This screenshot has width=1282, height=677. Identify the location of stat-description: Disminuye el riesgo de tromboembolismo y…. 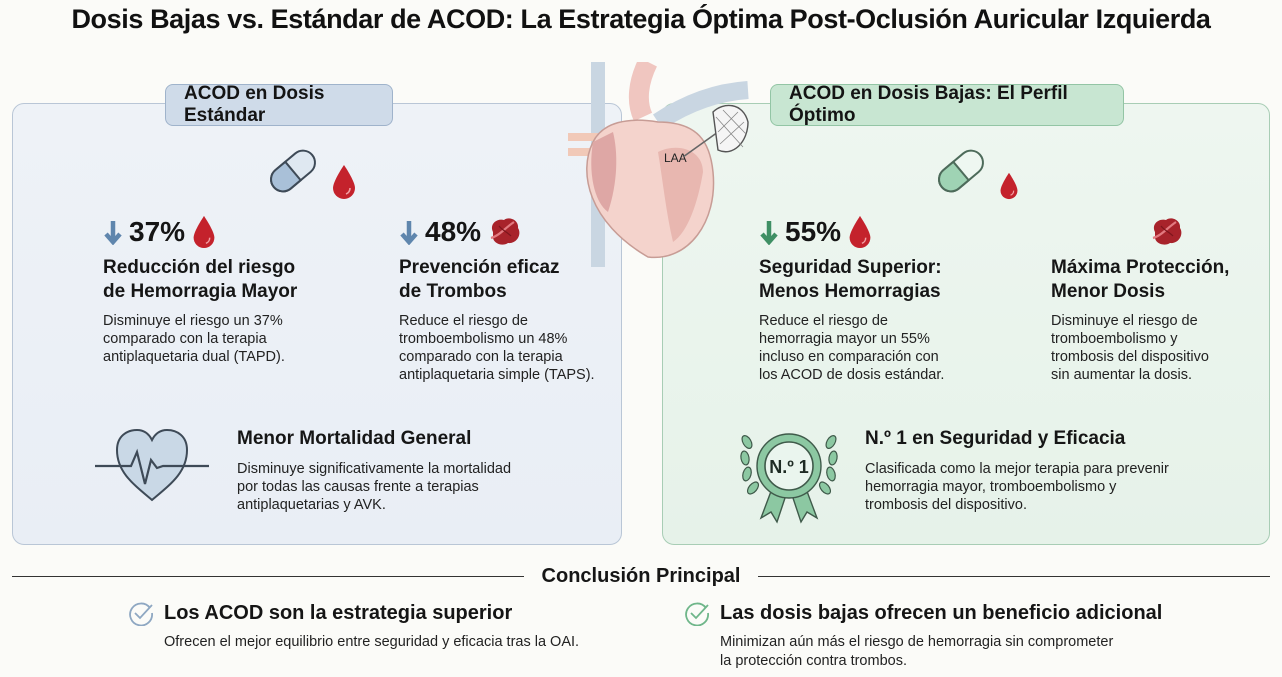
(1130, 348).